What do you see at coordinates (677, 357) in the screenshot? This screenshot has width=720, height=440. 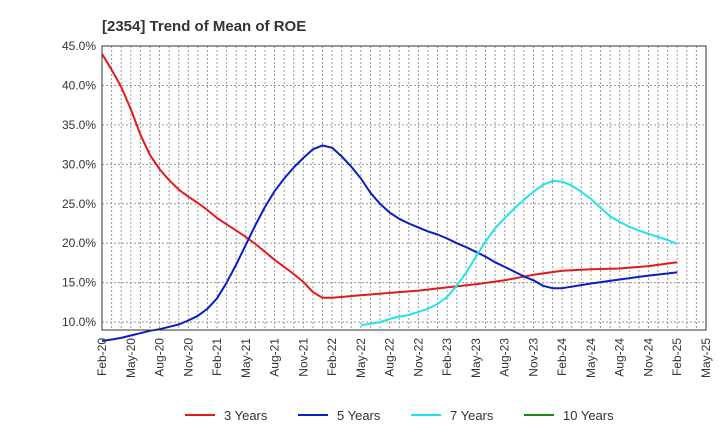 I see `x-tick-label: Feb-25` at bounding box center [677, 357].